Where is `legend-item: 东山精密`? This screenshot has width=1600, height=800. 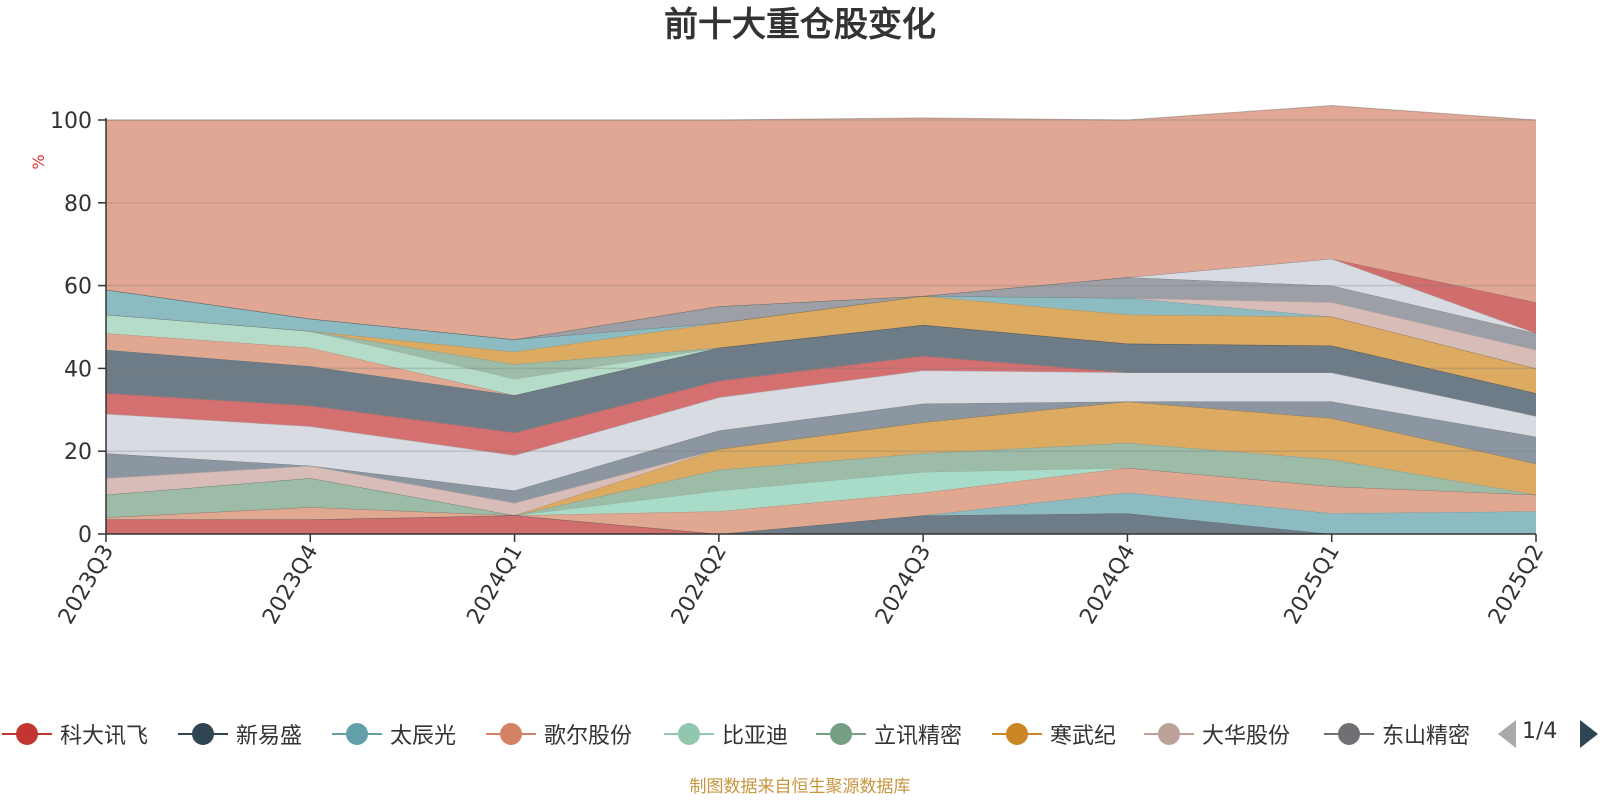
legend-item: 东山精密 is located at coordinates (1397, 734).